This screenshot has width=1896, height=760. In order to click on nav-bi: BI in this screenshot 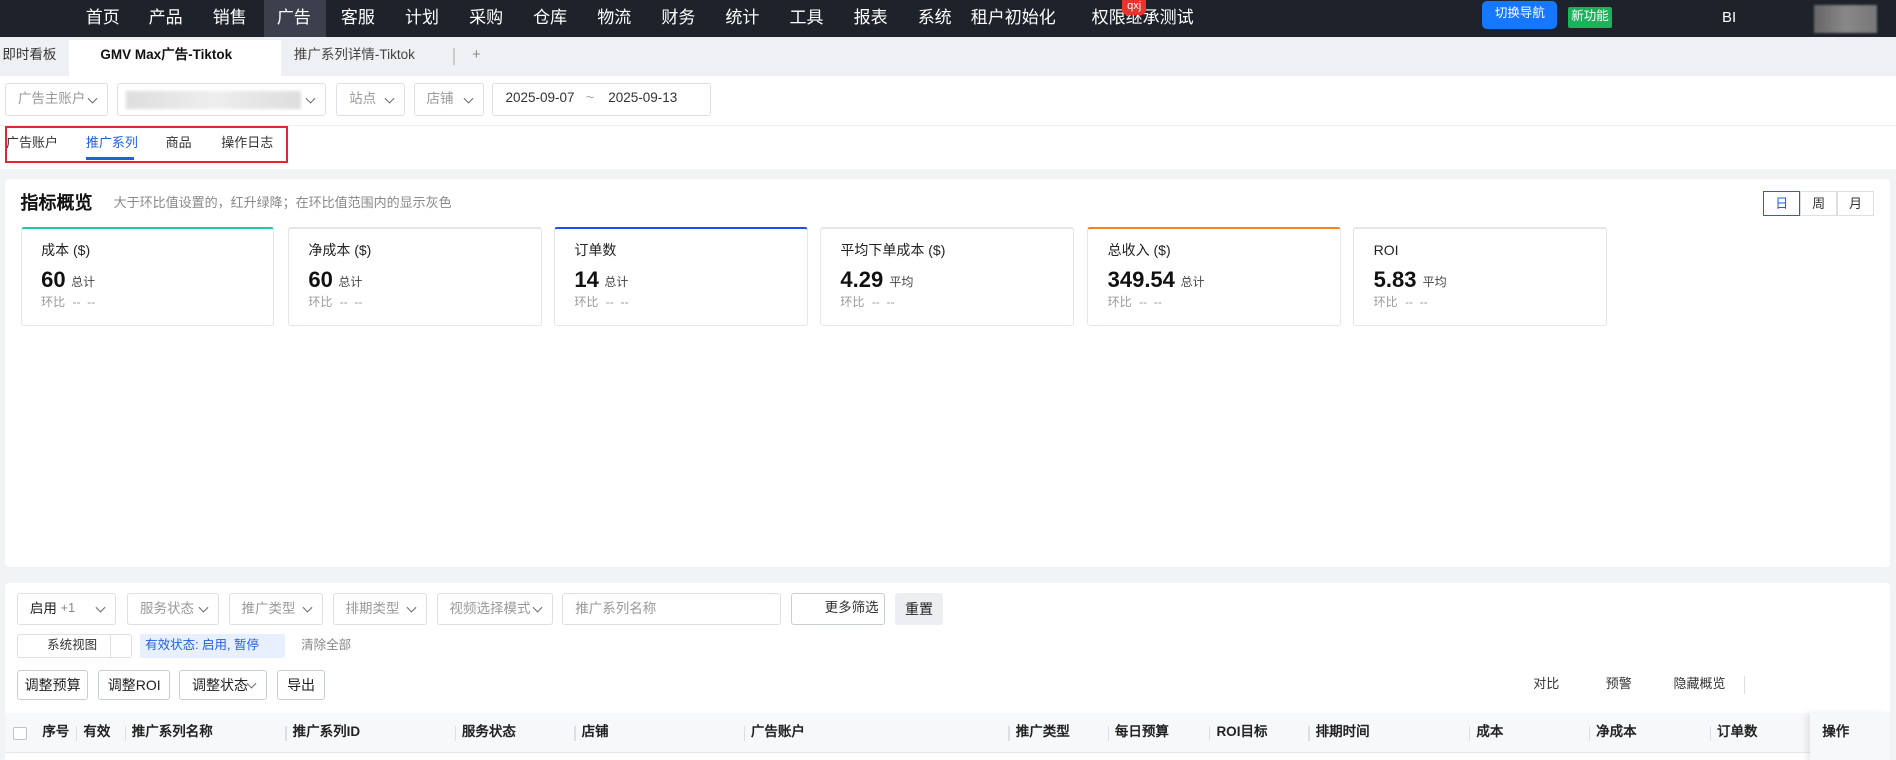, I will do `click(1729, 17)`.